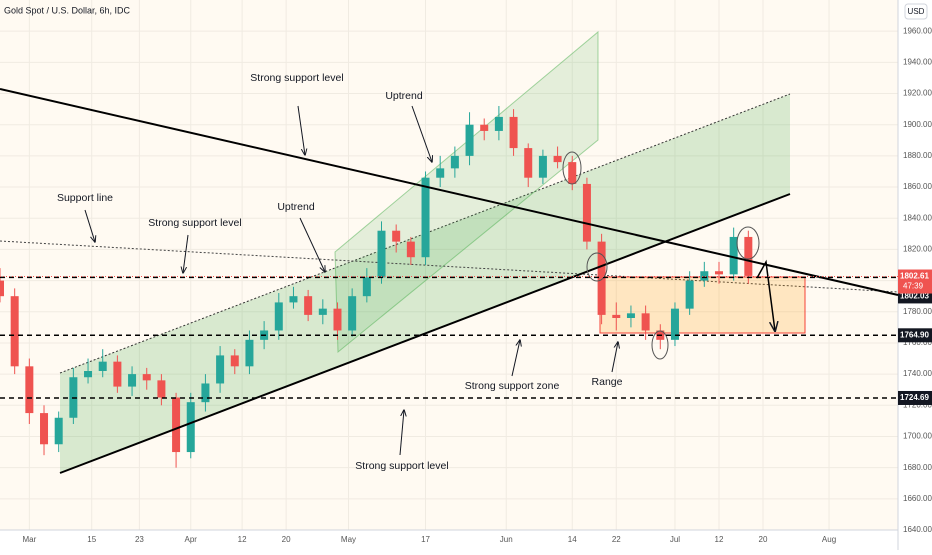 The width and height of the screenshot is (932, 555). What do you see at coordinates (91, 539) in the screenshot?
I see `x-tick-label: 15` at bounding box center [91, 539].